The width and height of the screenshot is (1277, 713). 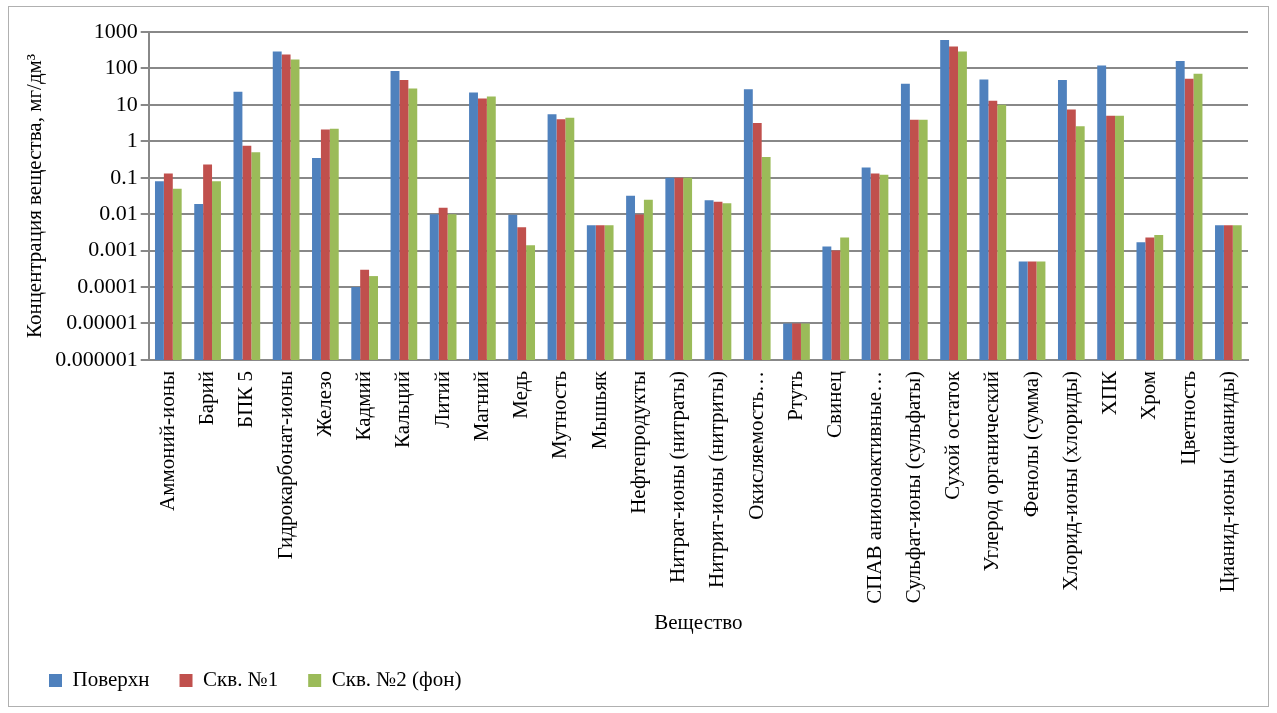 What do you see at coordinates (284, 465) in the screenshot?
I see `x-tick-label: Гидрокарбонат-ионы` at bounding box center [284, 465].